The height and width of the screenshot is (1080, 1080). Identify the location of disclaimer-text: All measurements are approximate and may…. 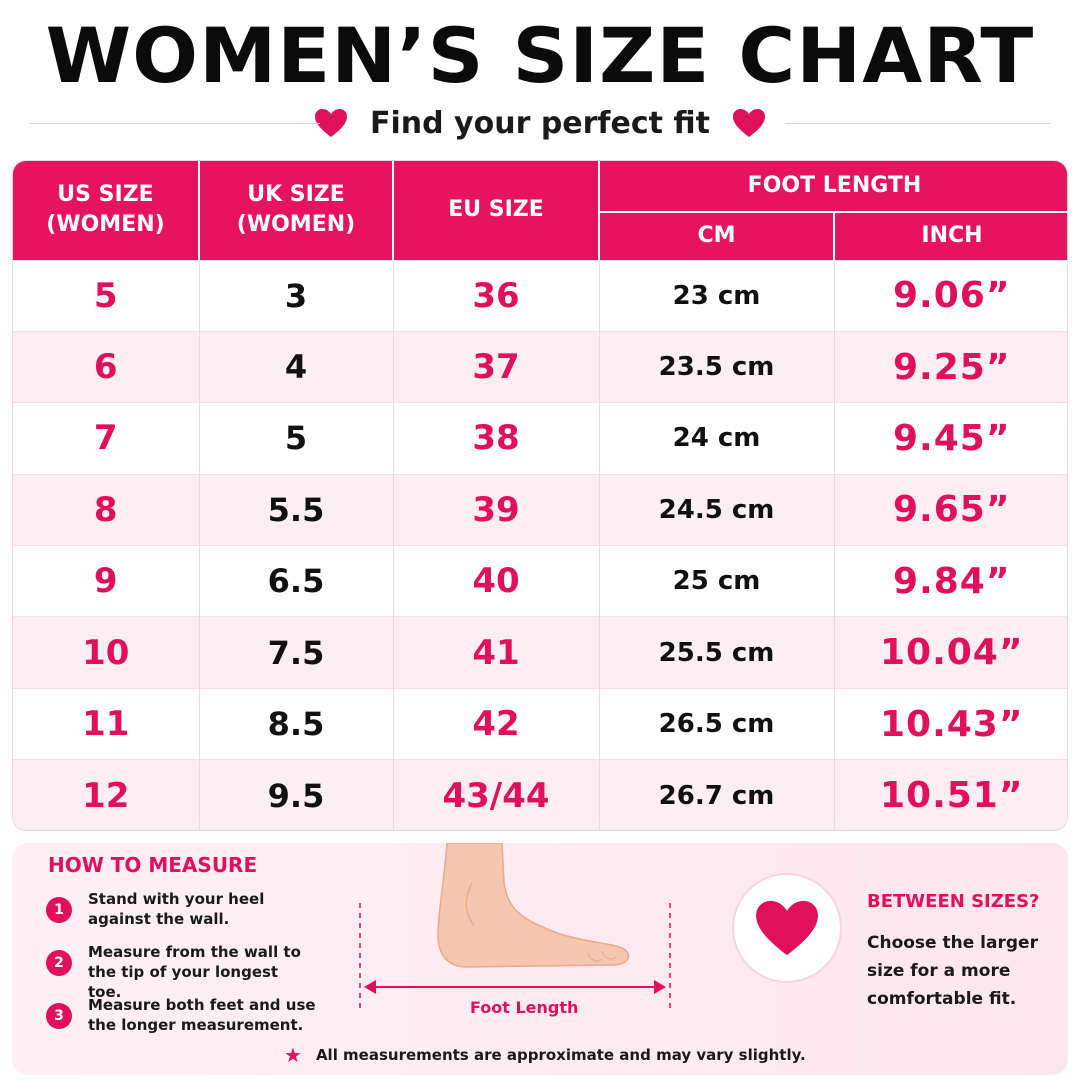
(560, 1055).